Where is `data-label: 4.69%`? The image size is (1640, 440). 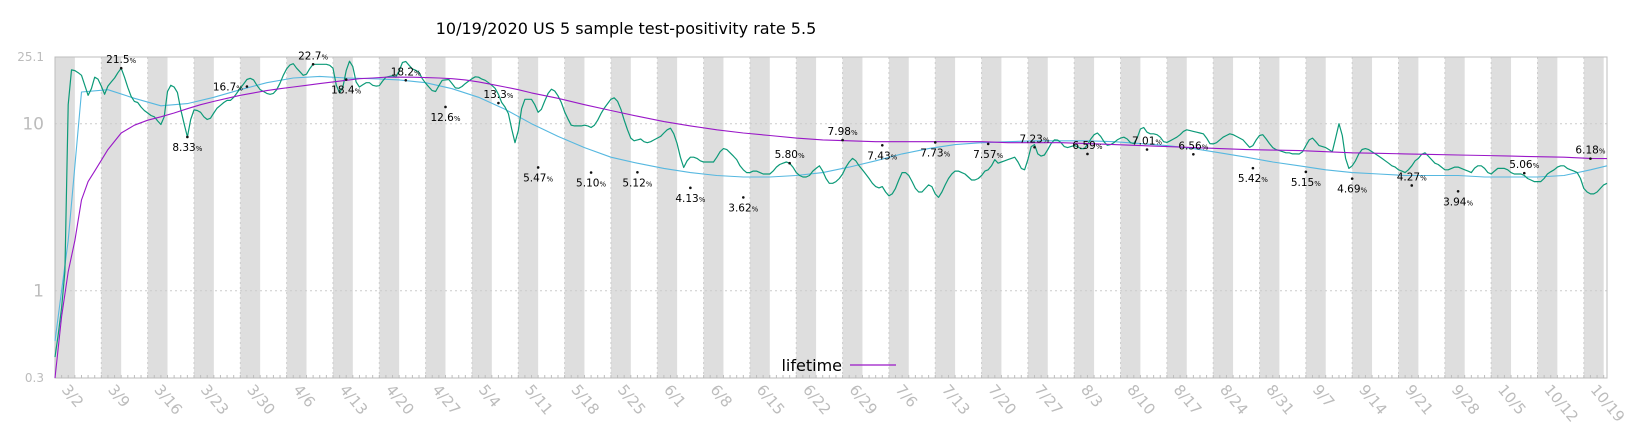 data-label: 4.69% is located at coordinates (1352, 190).